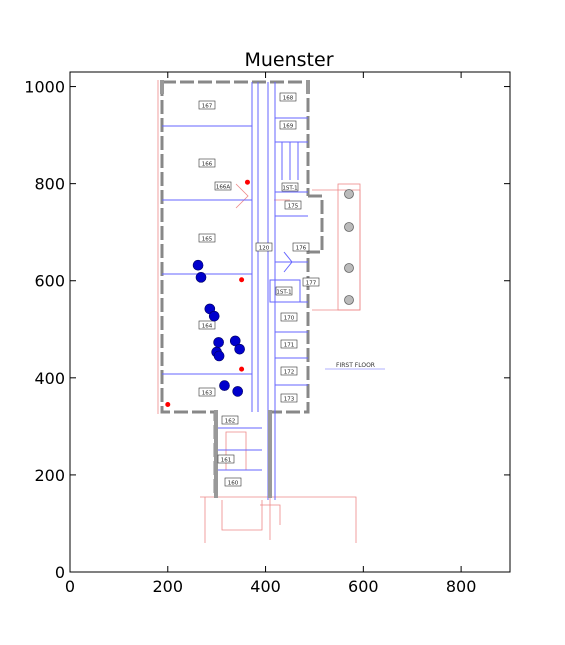  I want to click on svg-text: 163, so click(207, 394).